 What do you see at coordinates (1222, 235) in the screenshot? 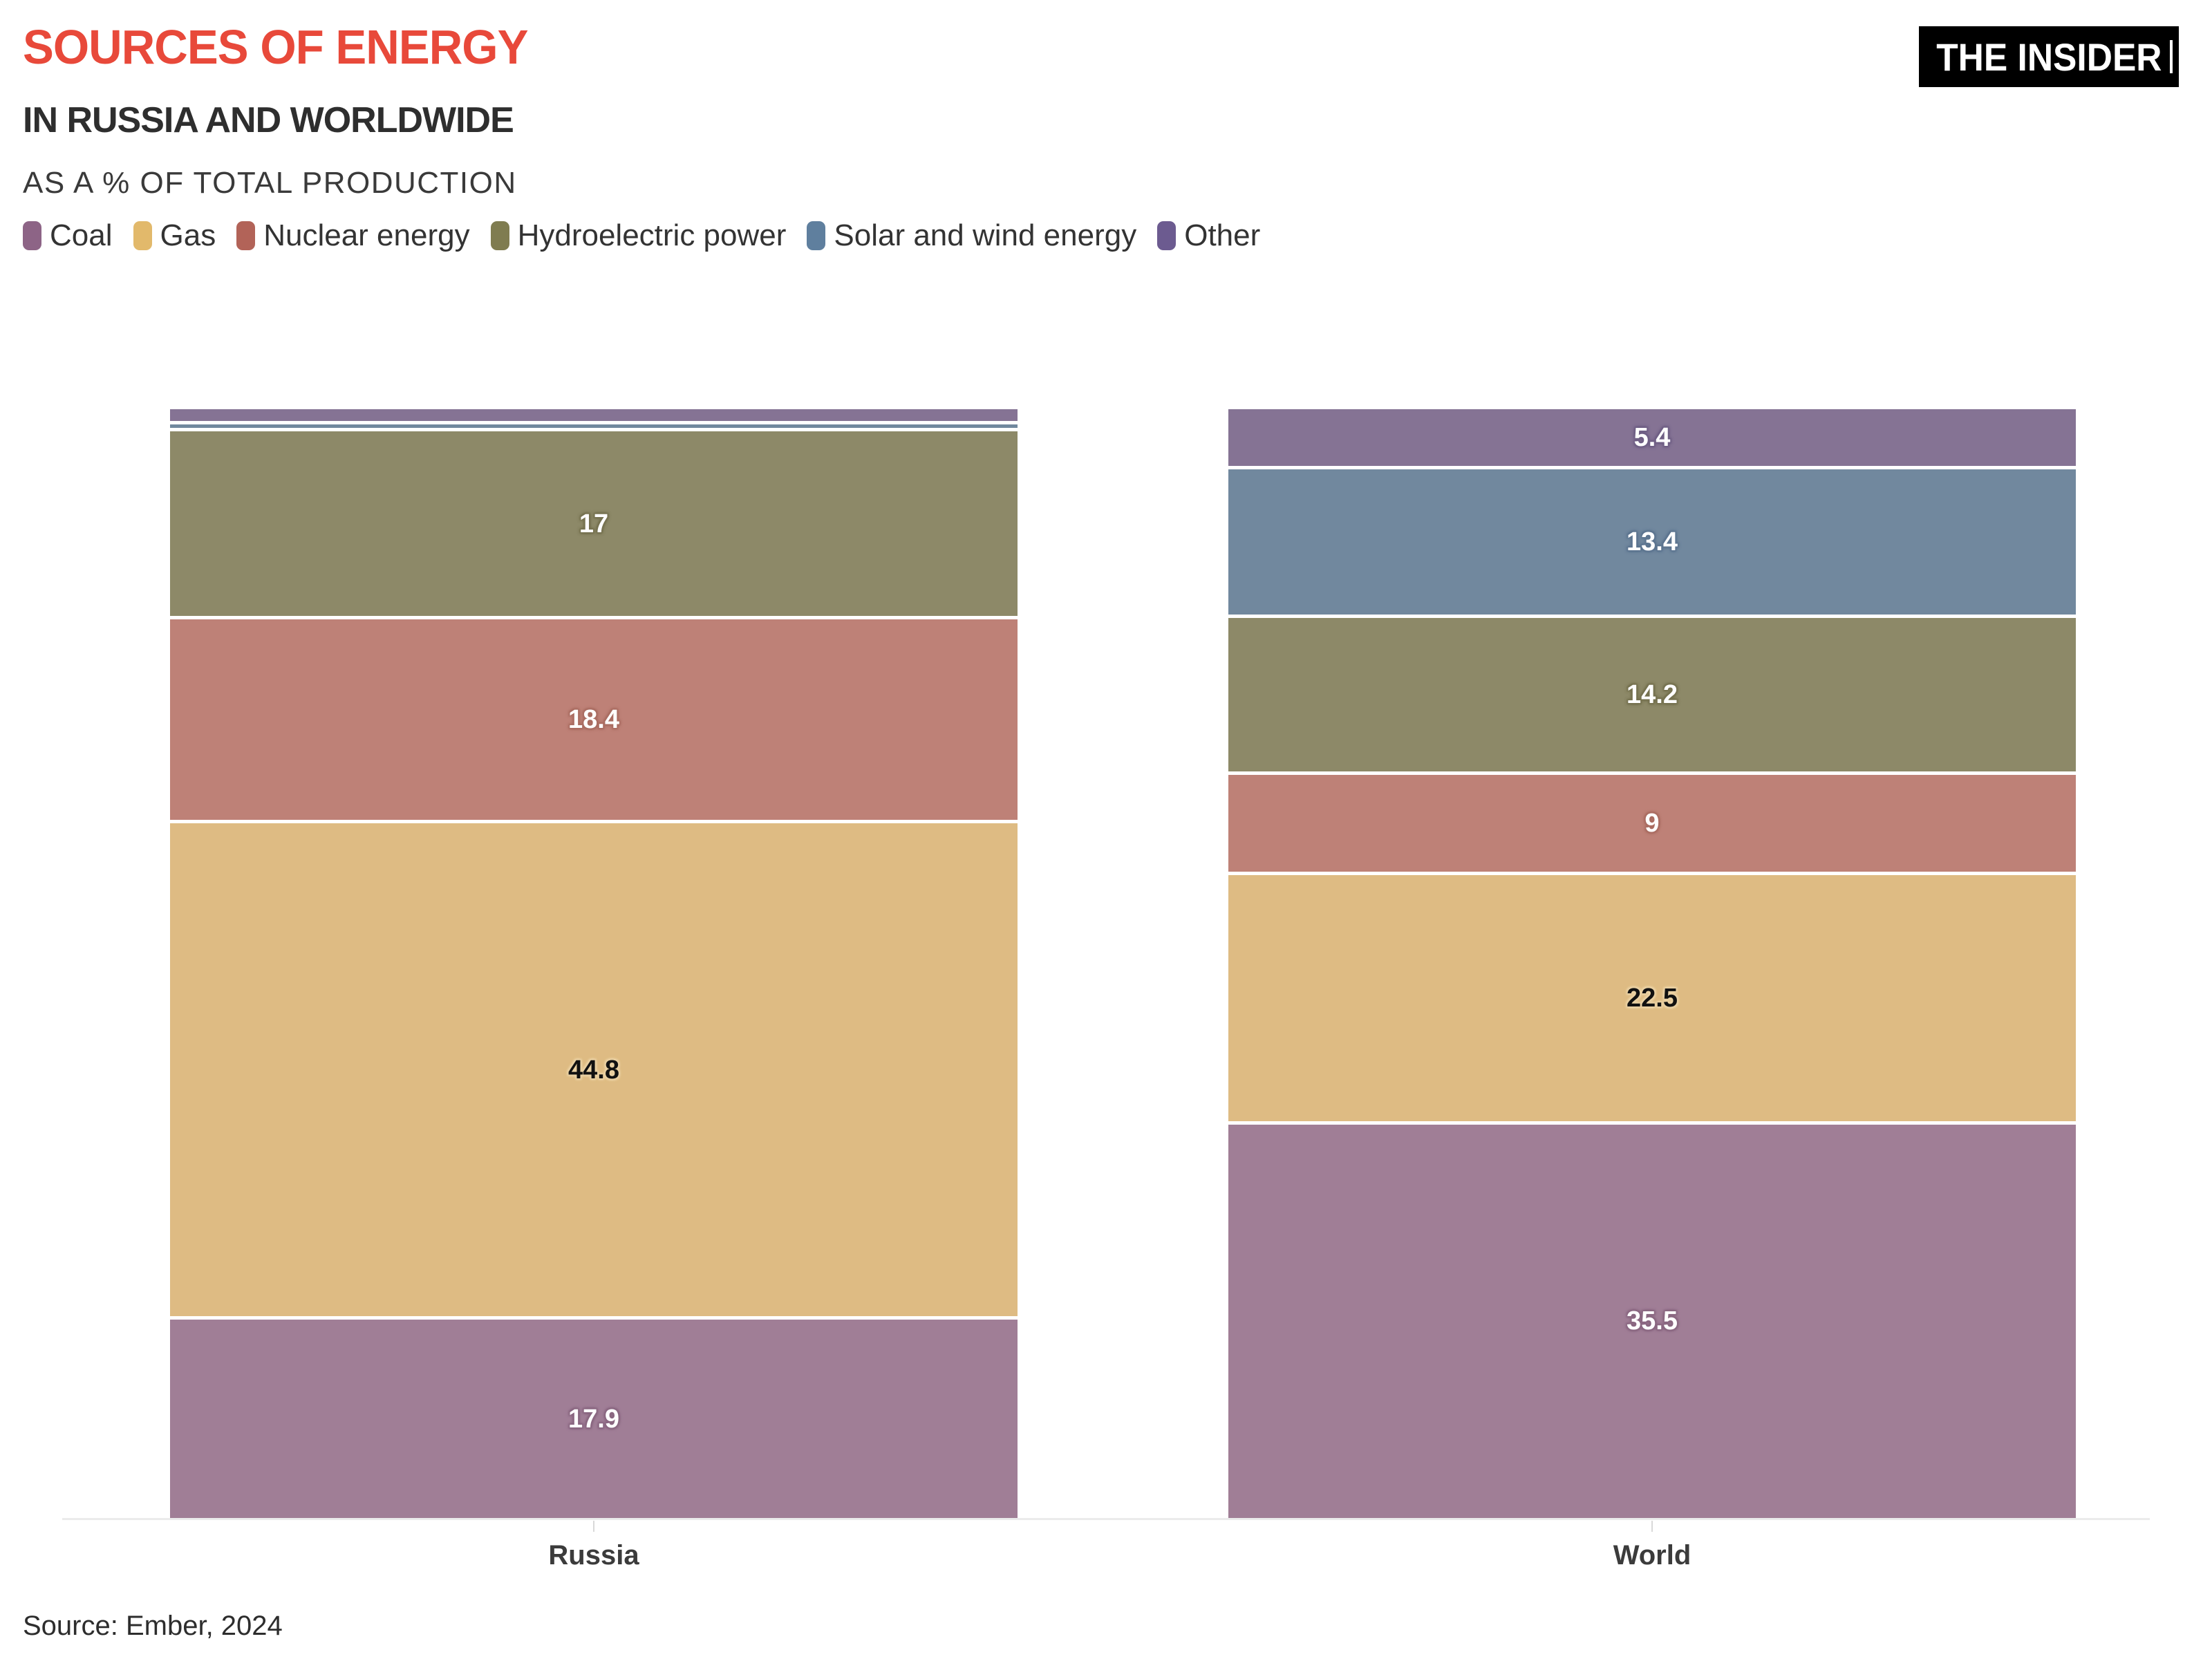
I see `legend-label: Other` at bounding box center [1222, 235].